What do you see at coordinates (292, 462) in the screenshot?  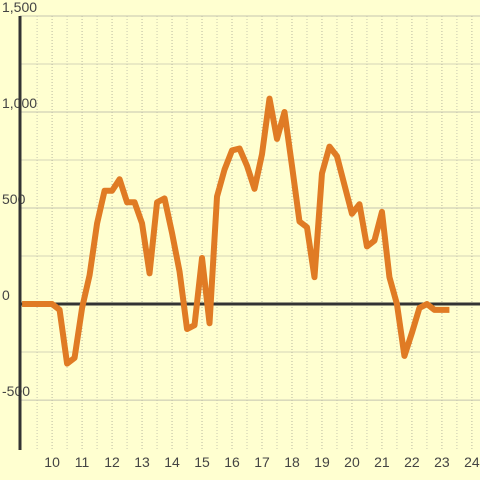 I see `x-tick-label: 18` at bounding box center [292, 462].